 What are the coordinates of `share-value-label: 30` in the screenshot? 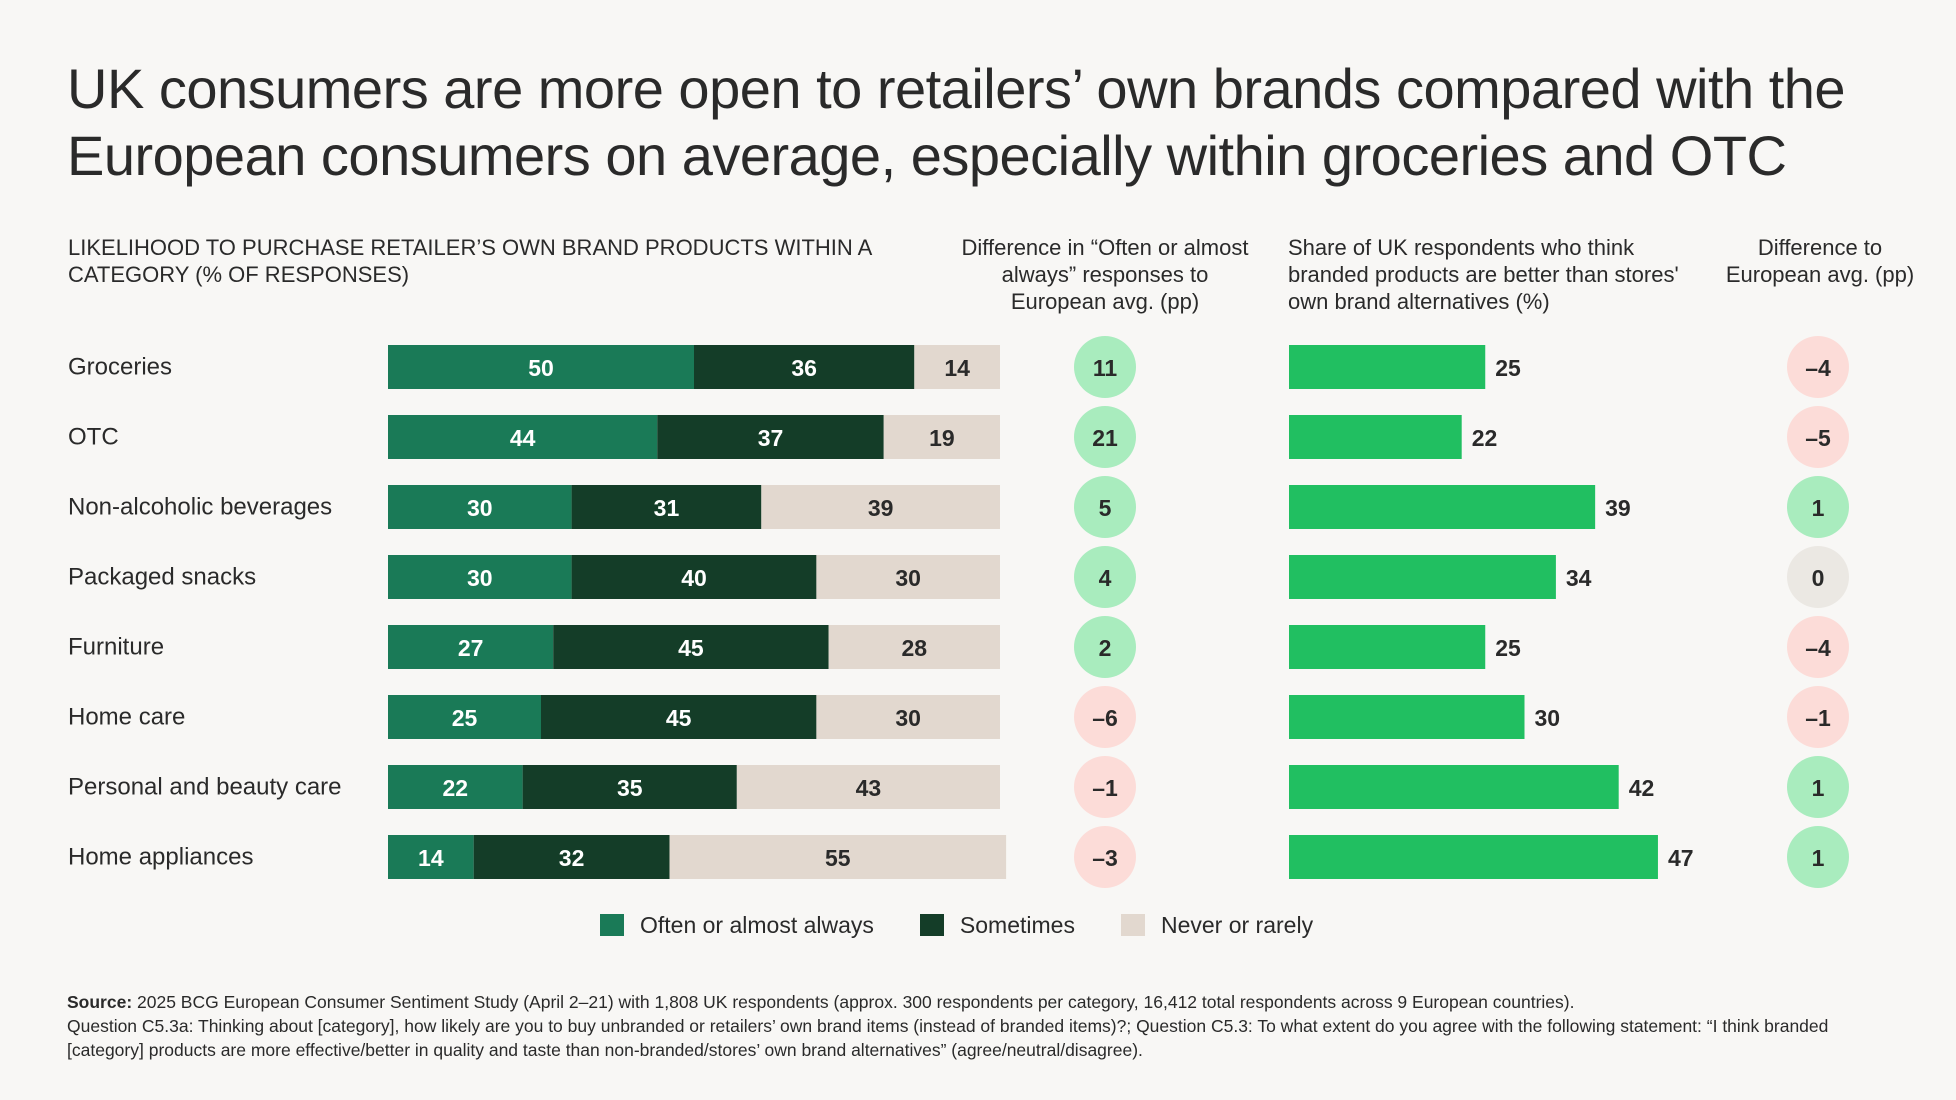 It's located at (1548, 718).